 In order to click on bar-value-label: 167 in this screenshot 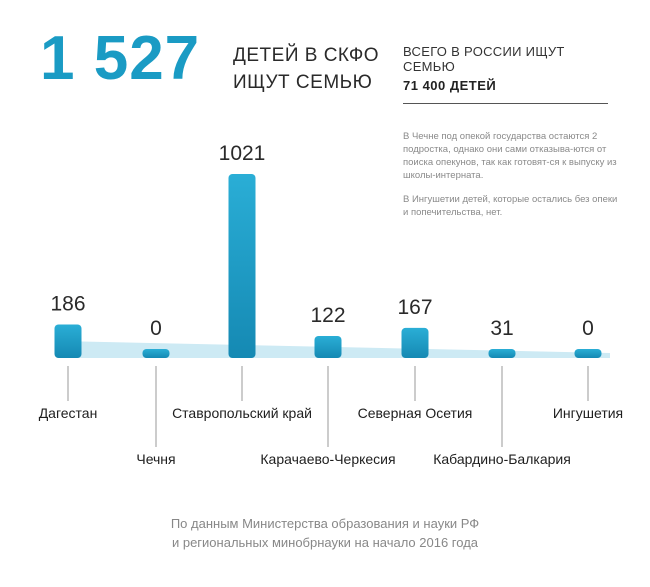, I will do `click(414, 307)`.